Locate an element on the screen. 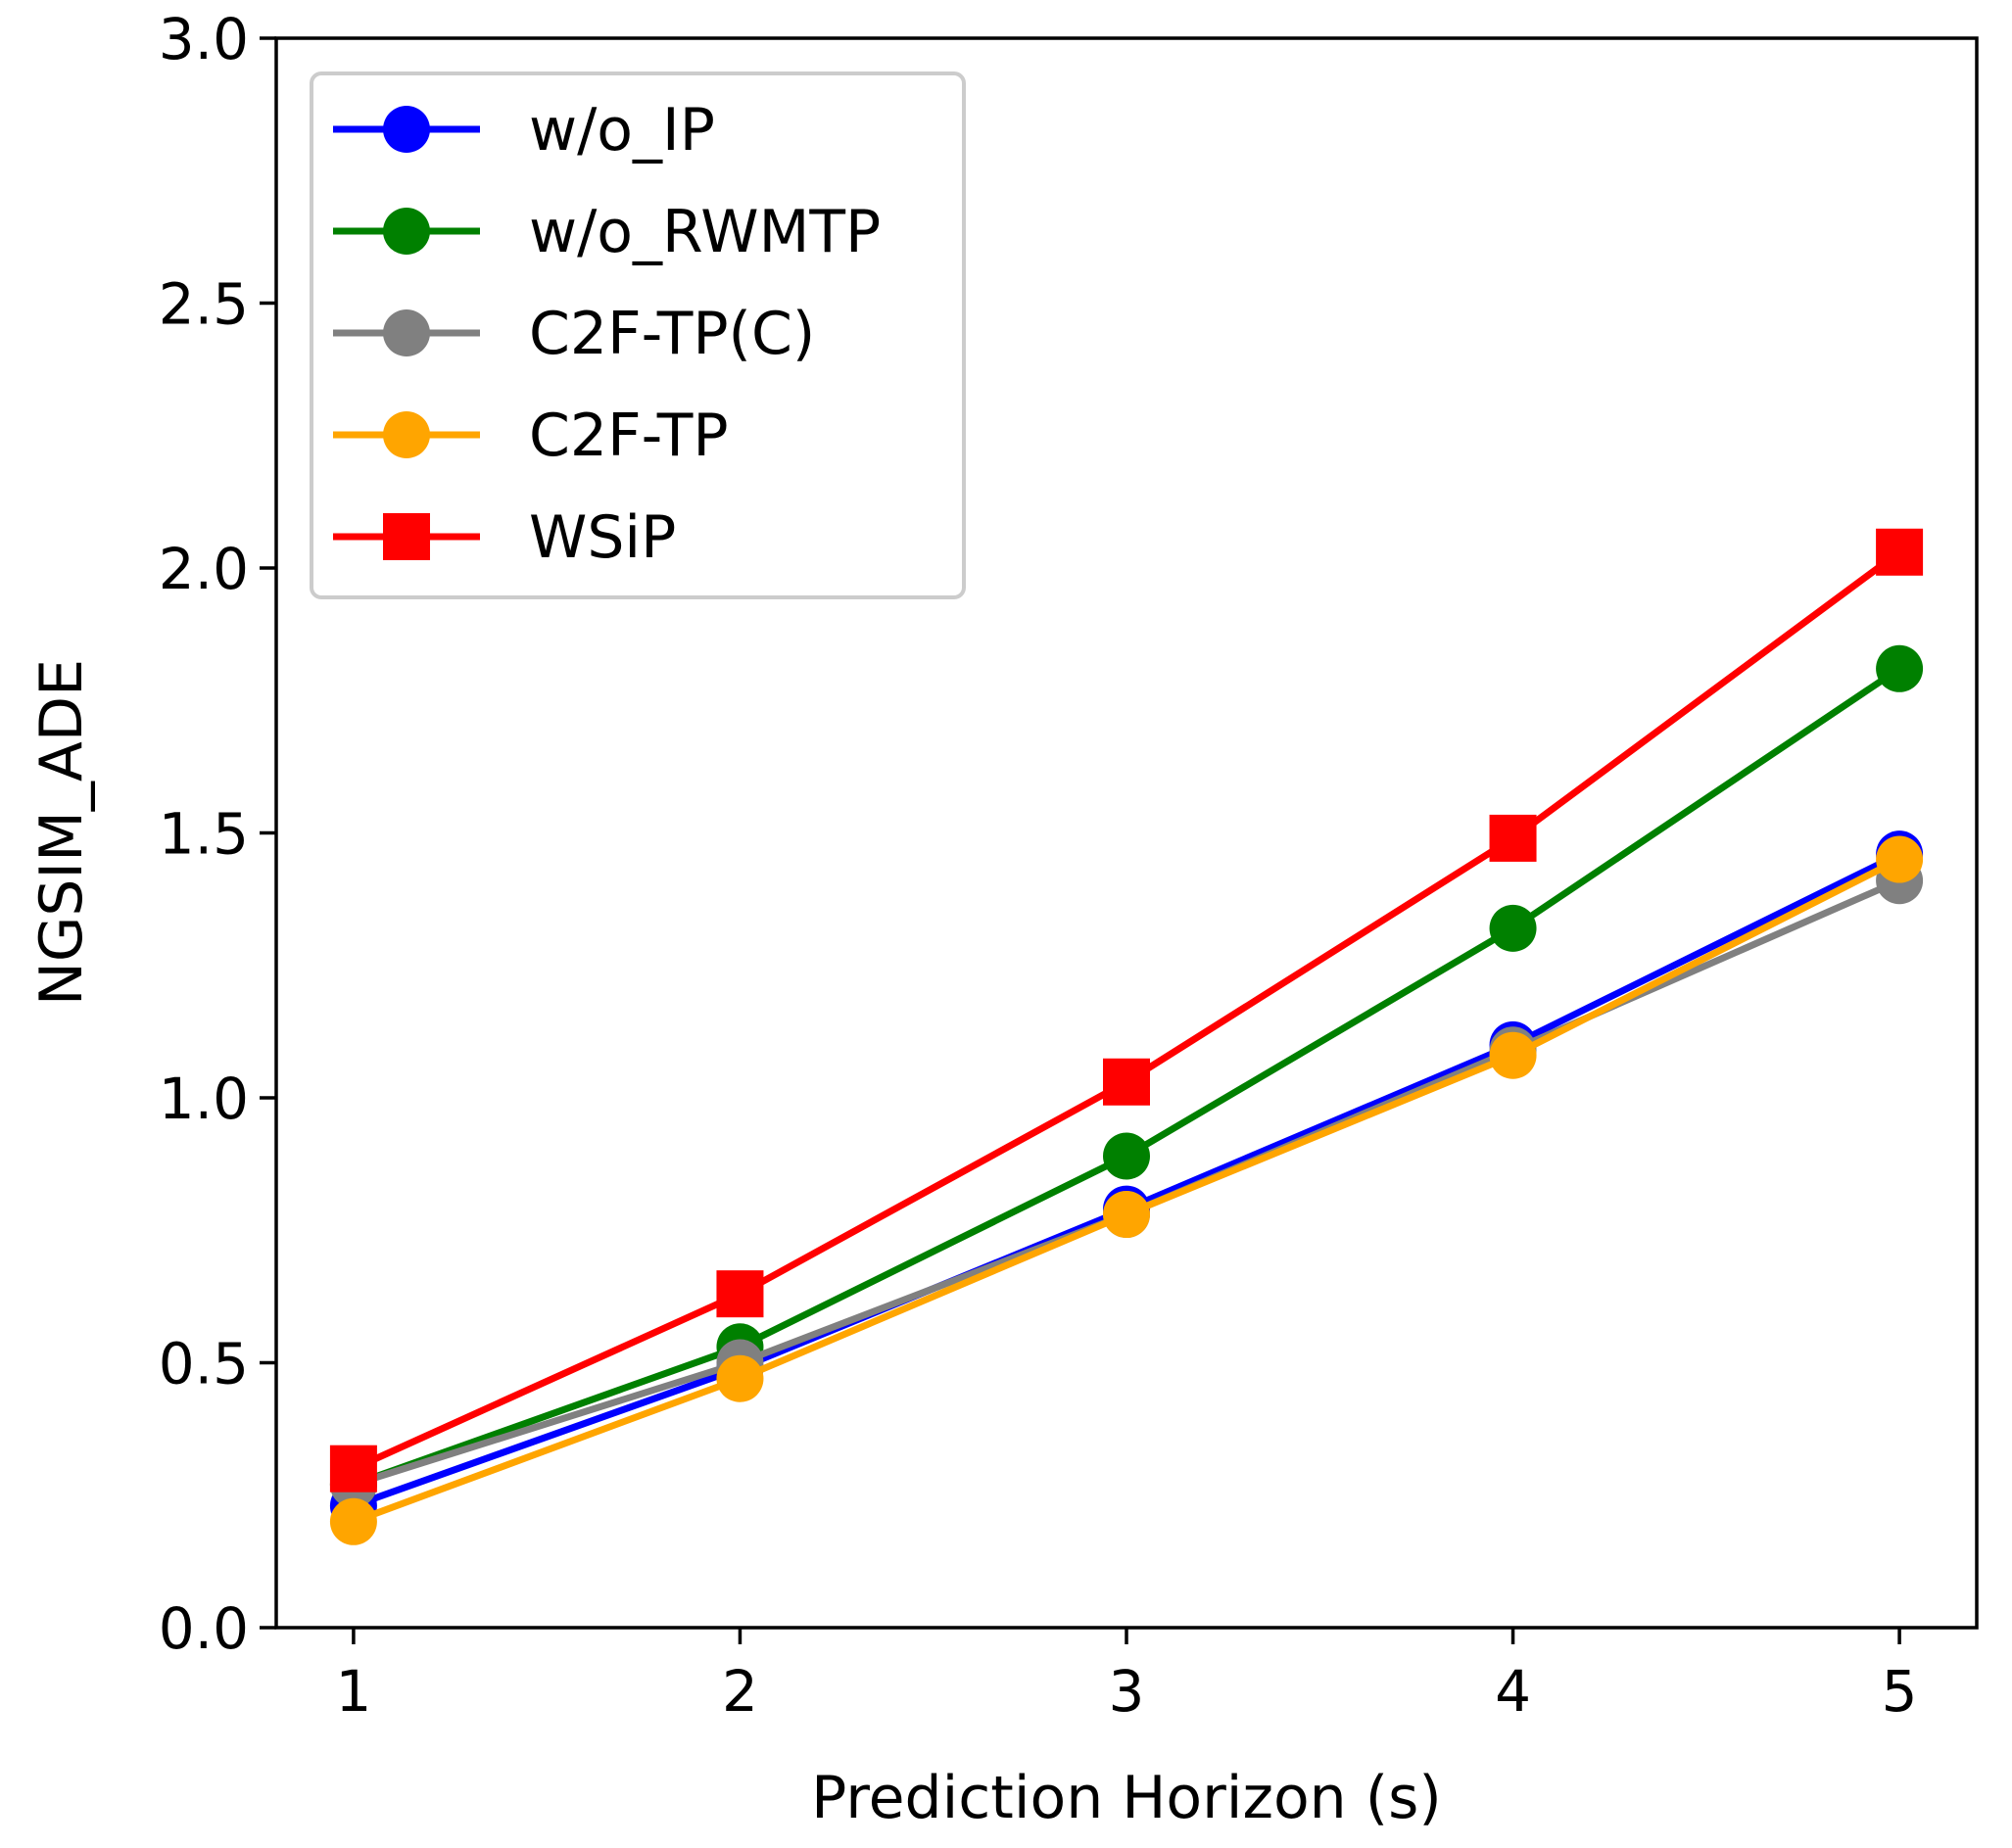 The image size is (2012, 1848). legend-label-4: WSiP is located at coordinates (602, 537).